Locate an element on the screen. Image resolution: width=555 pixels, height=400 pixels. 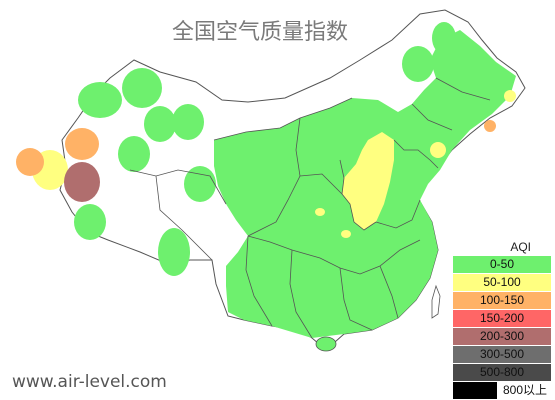
legend-title: AQI is located at coordinates (520, 247).